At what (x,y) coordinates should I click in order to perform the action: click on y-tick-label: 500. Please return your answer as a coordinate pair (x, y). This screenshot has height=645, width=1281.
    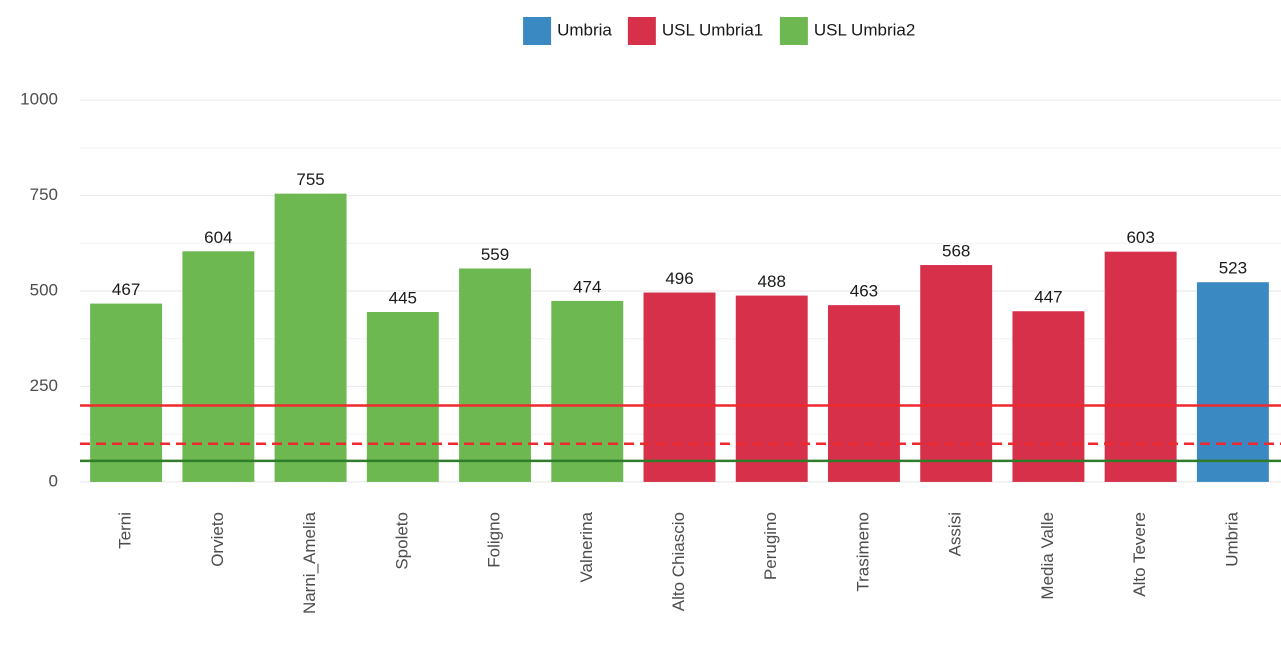
    Looking at the image, I should click on (44, 289).